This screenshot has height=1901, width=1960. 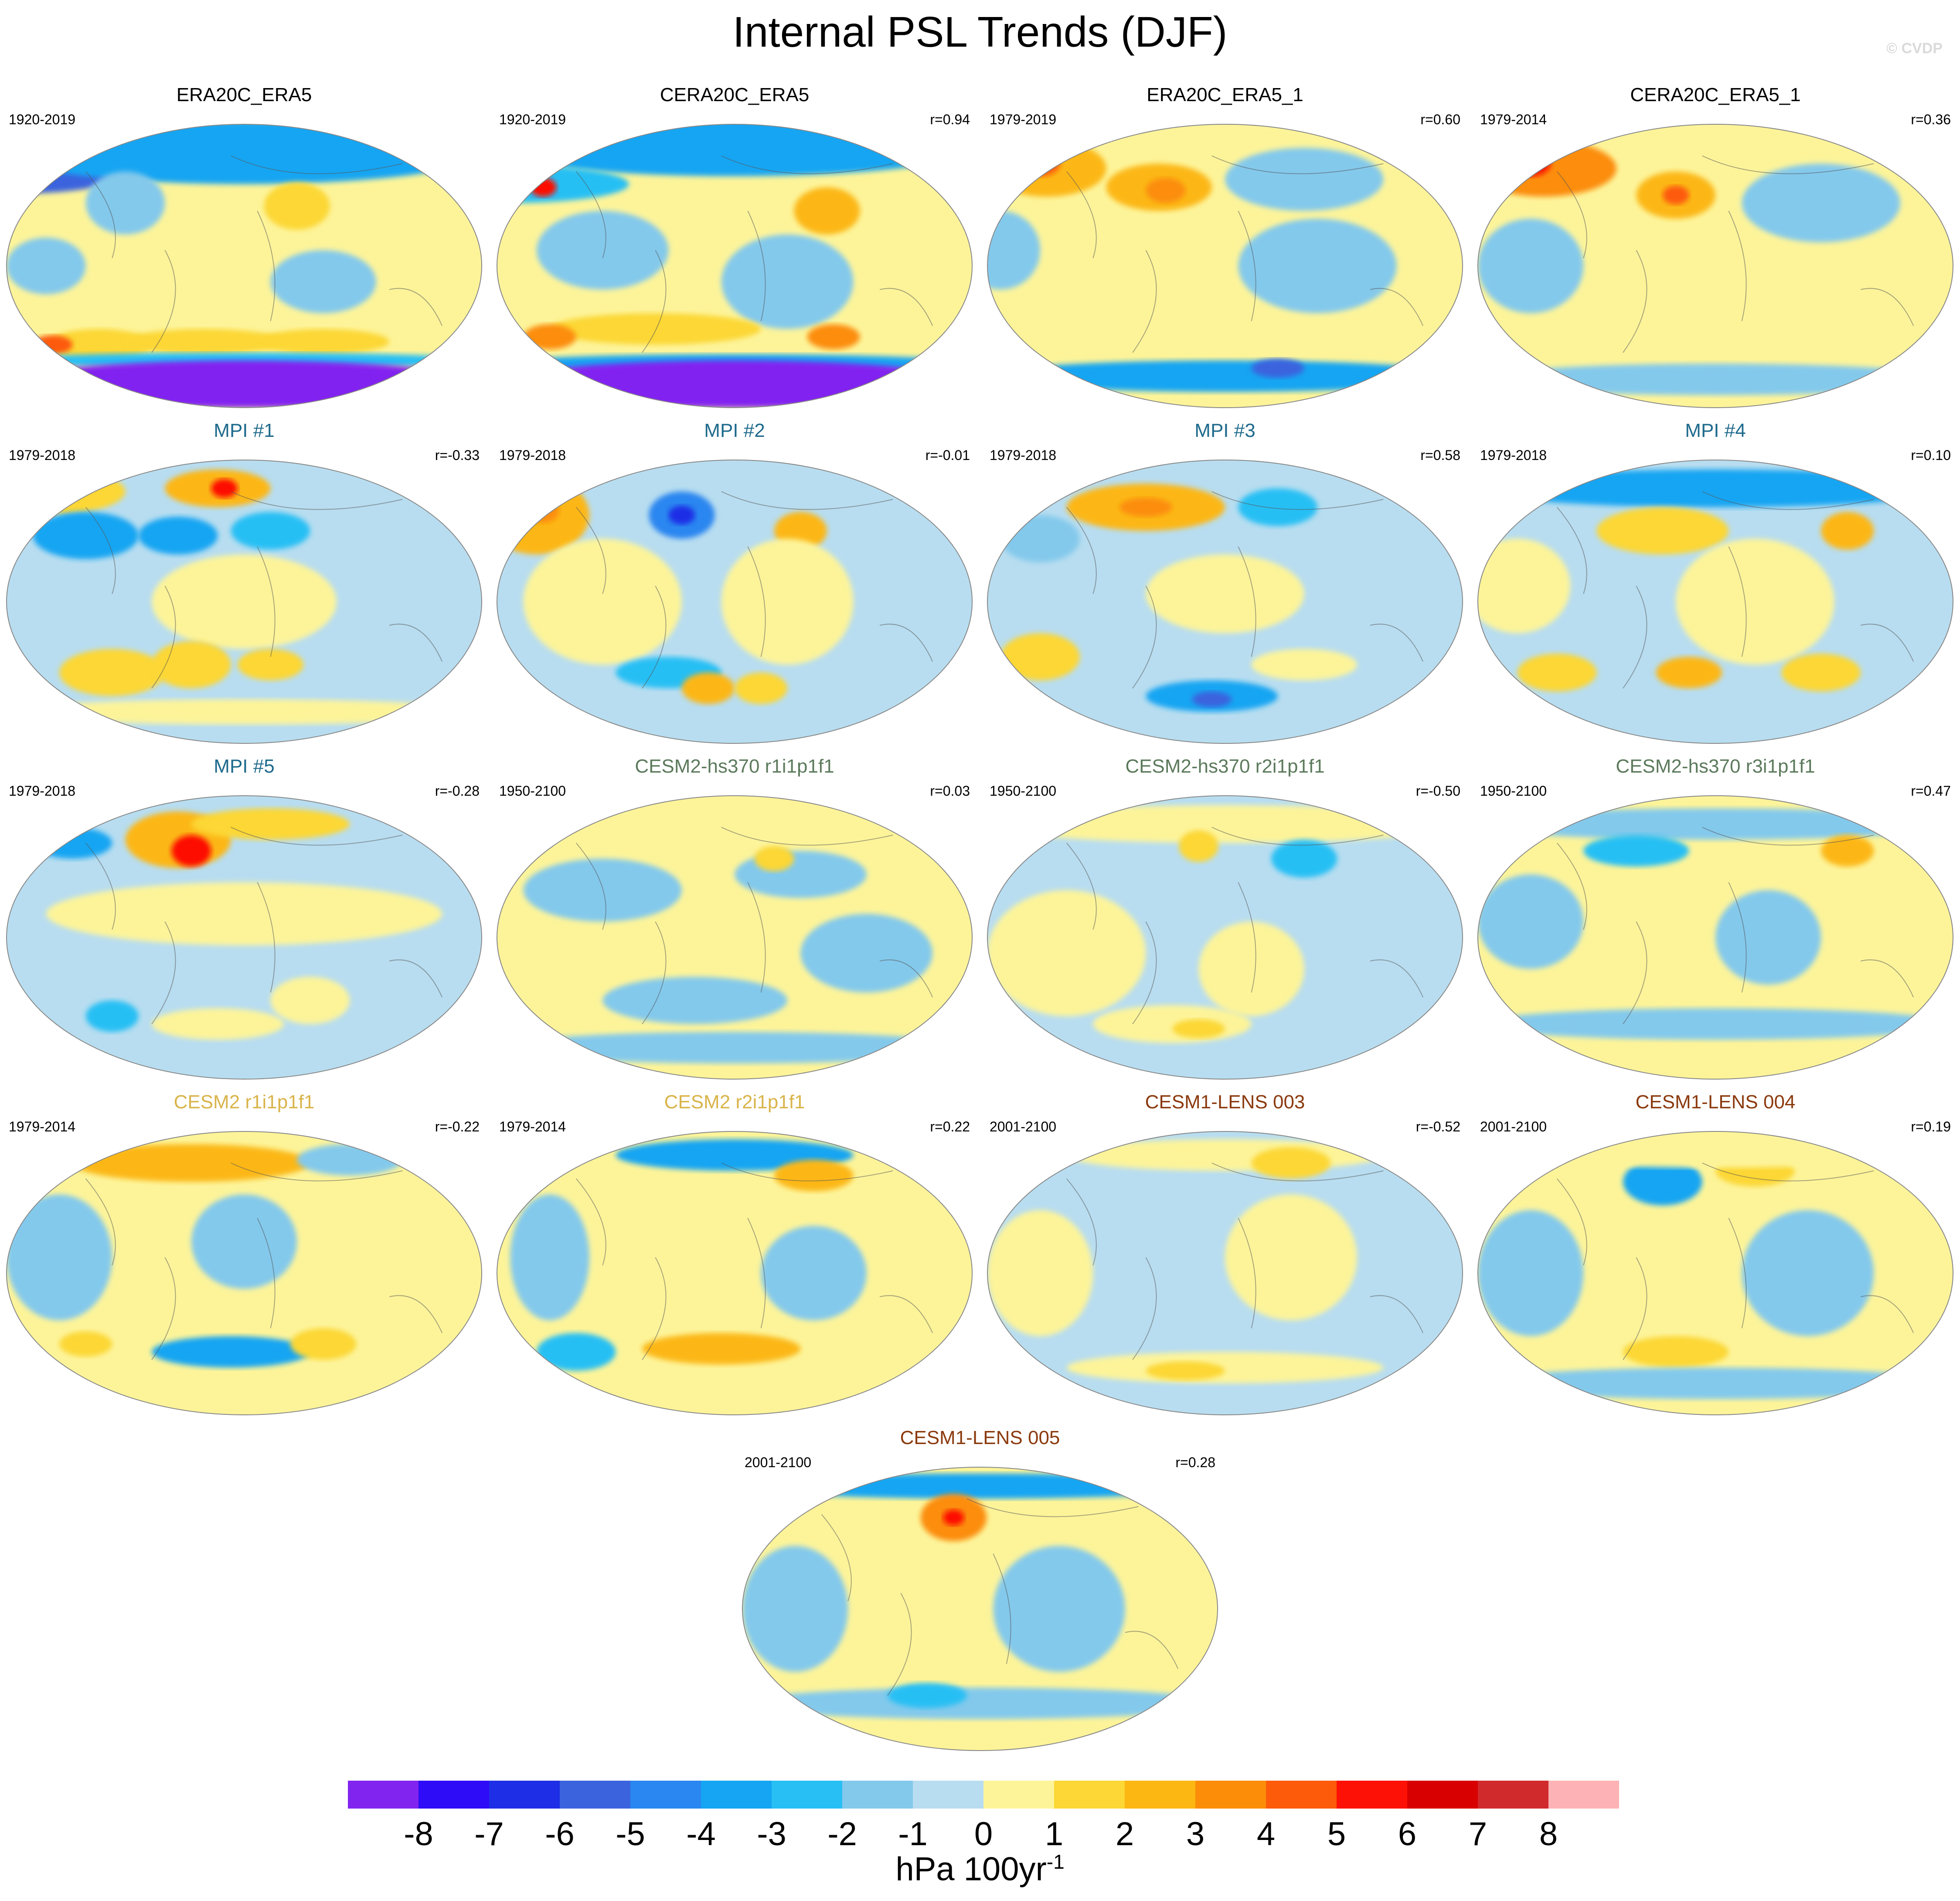 I want to click on panel-title: CESM2-hs370 r1i1p1f1, so click(x=734, y=766).